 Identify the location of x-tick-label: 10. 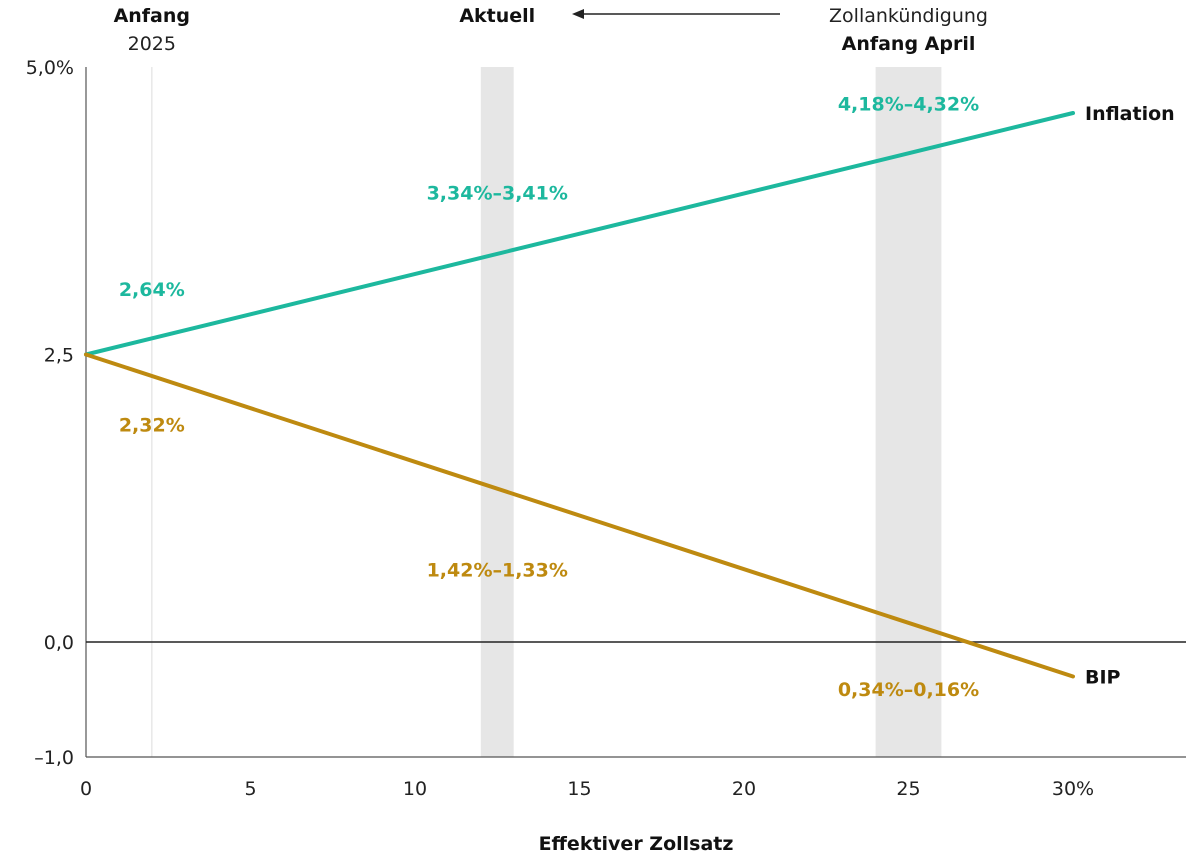
(415, 789).